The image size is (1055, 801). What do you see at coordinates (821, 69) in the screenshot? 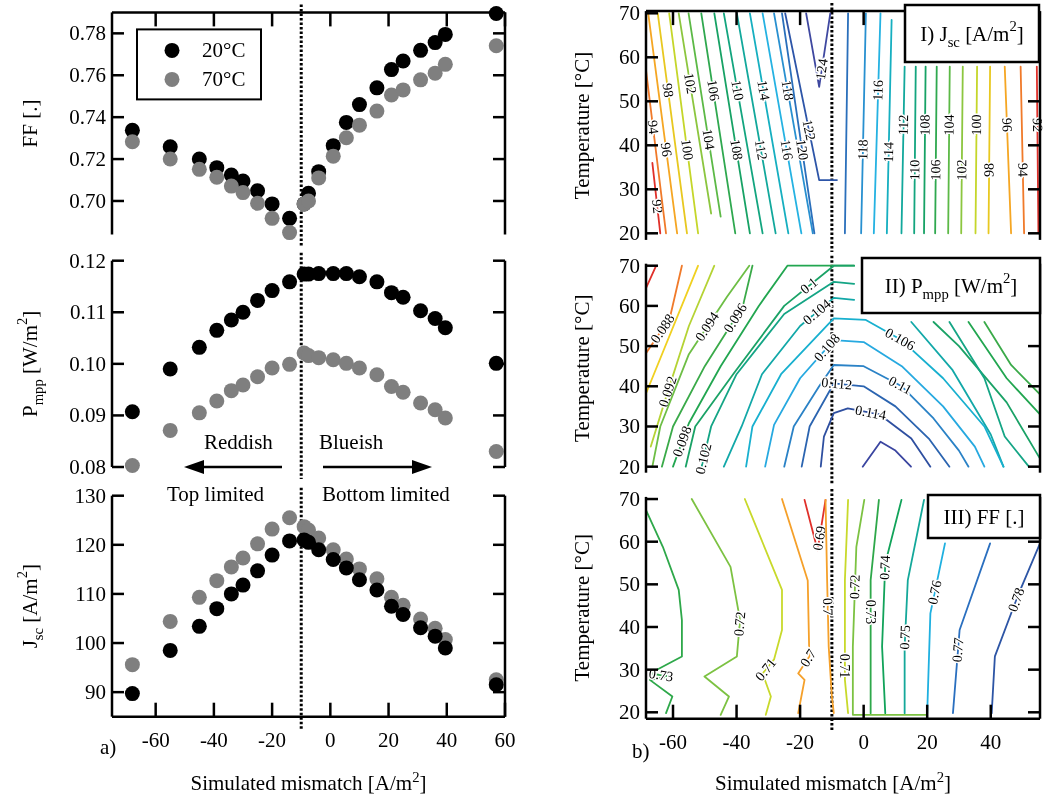
I see `text: 124` at bounding box center [821, 69].